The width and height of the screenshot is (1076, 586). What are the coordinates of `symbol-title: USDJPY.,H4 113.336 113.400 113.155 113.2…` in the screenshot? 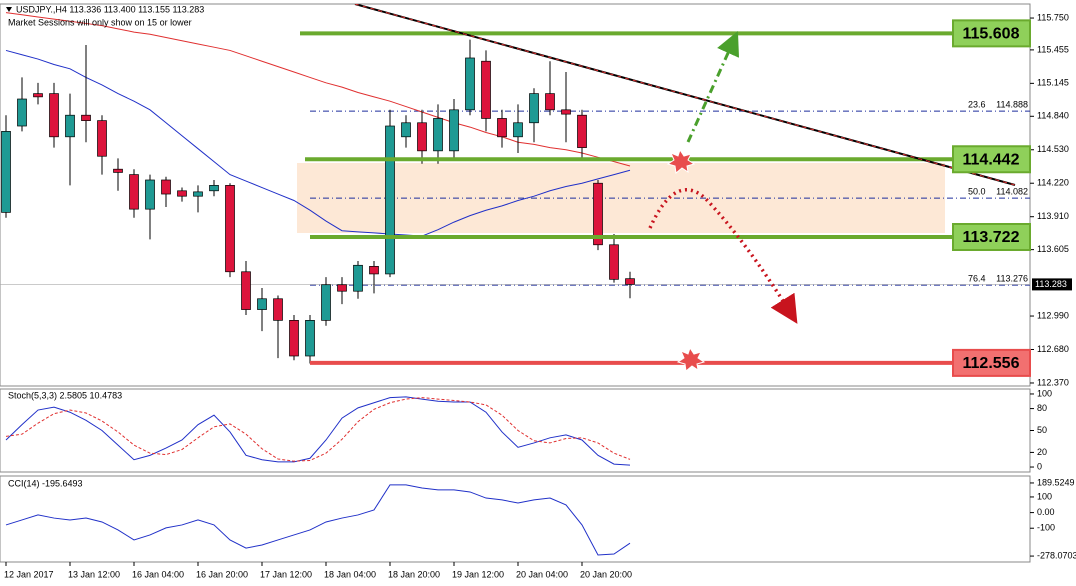 It's located at (110, 9).